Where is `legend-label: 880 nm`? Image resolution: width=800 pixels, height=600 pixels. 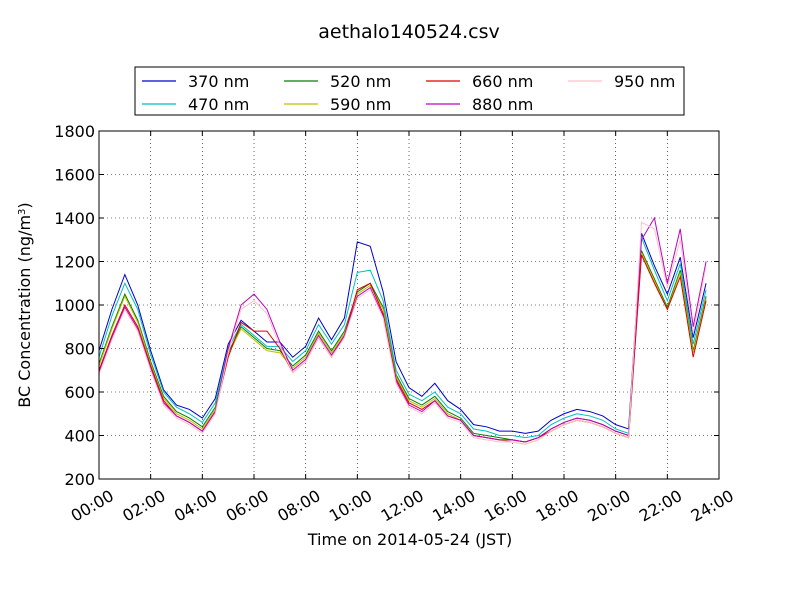 legend-label: 880 nm is located at coordinates (502, 104).